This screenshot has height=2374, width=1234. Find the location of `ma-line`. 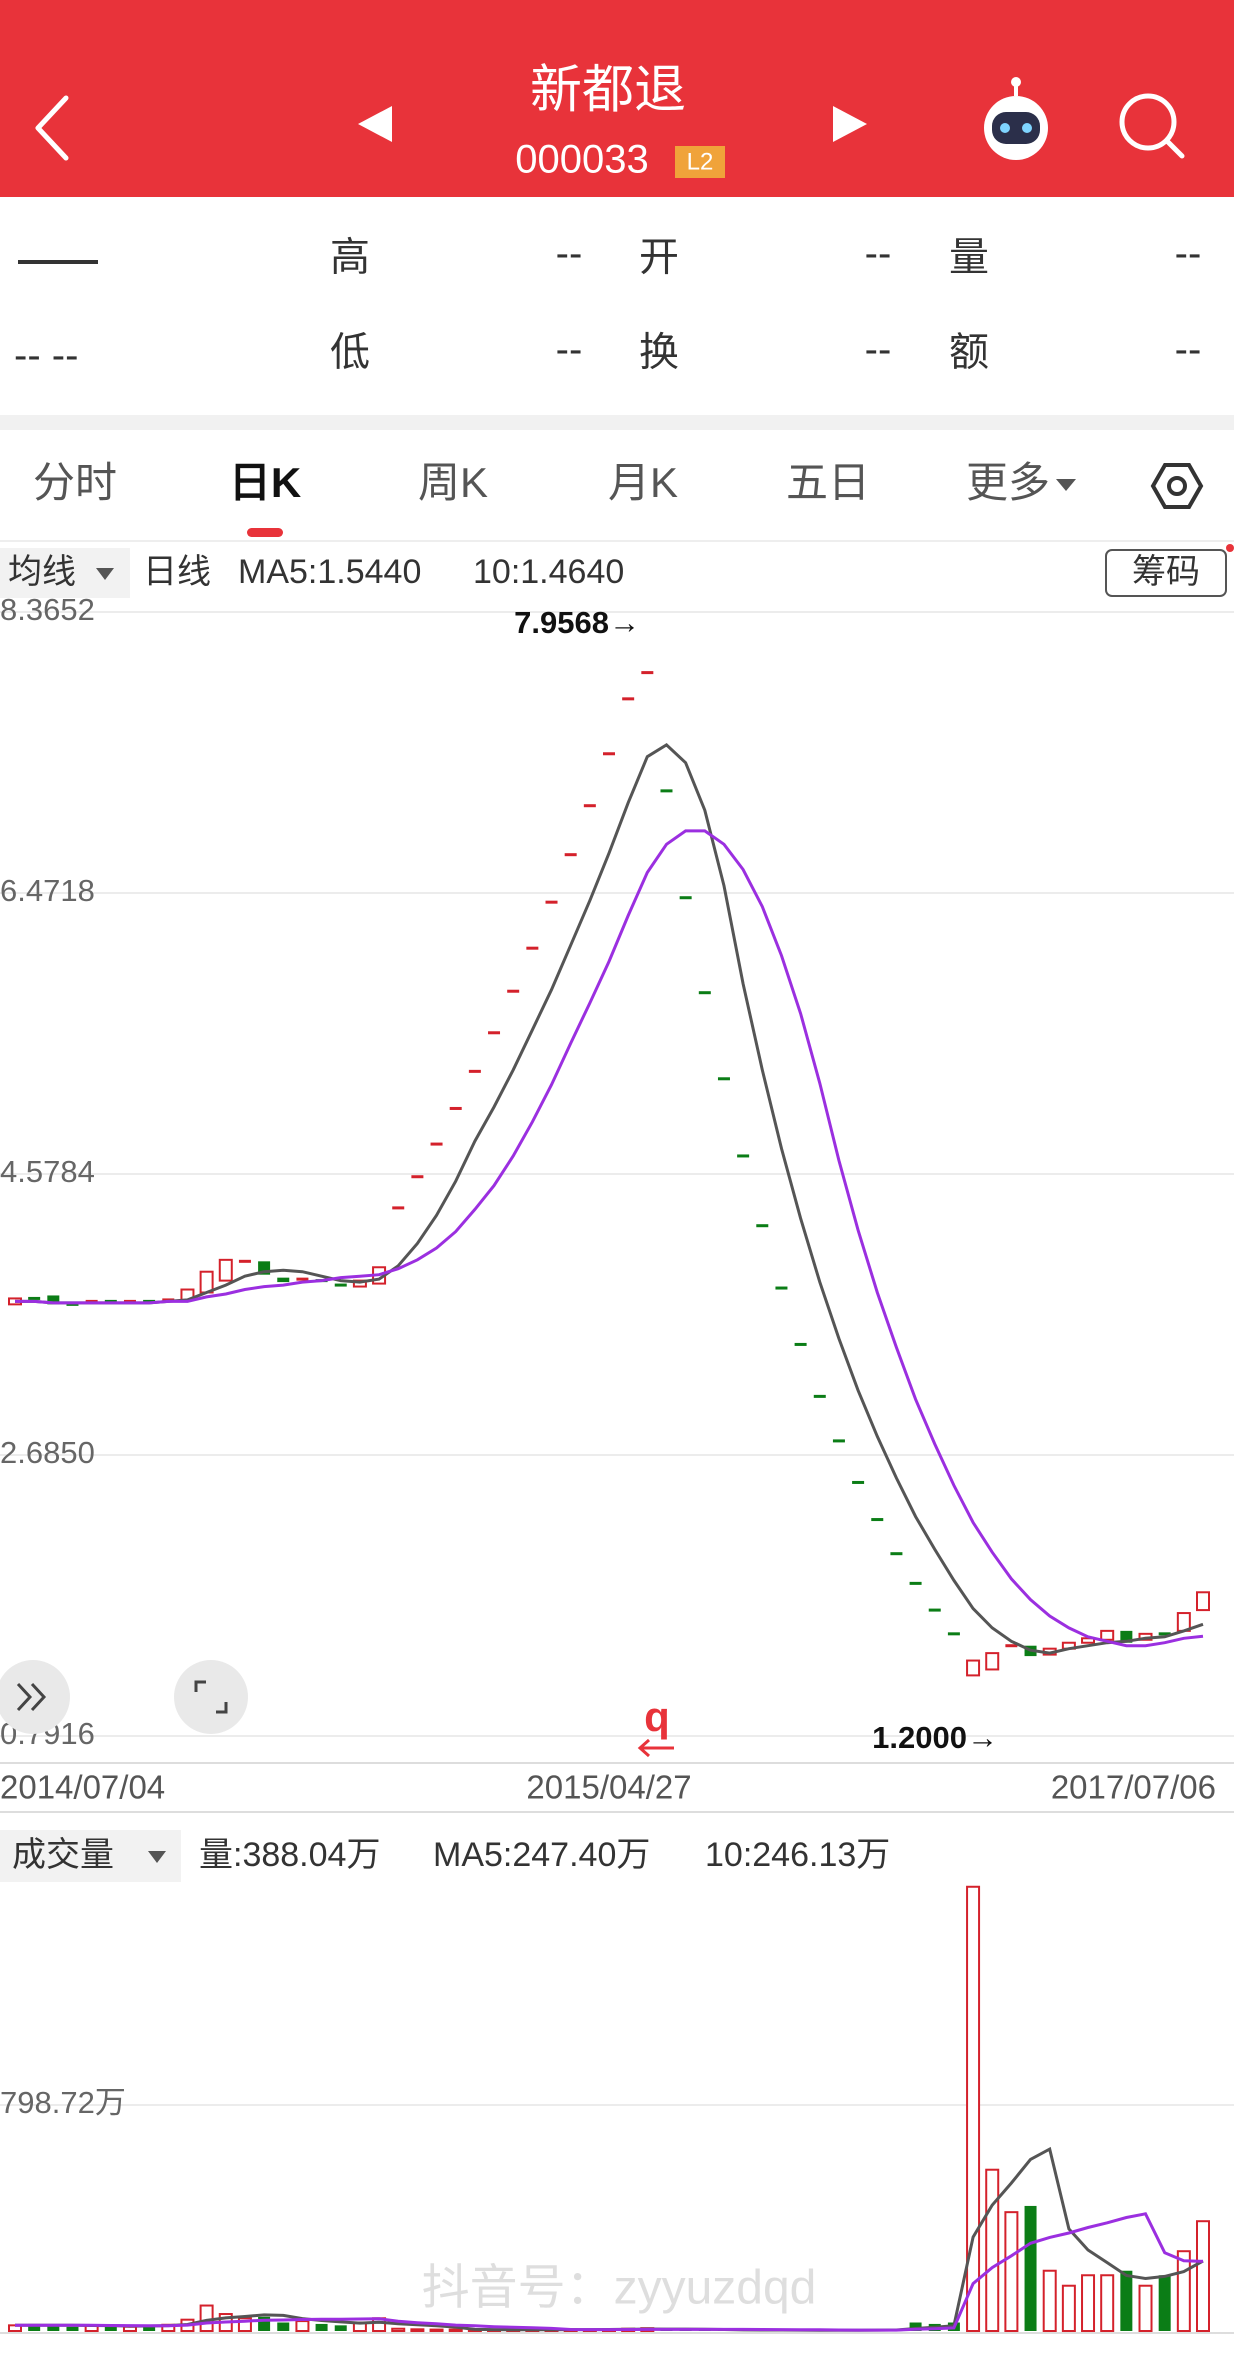

ma-line is located at coordinates (609, 2272).